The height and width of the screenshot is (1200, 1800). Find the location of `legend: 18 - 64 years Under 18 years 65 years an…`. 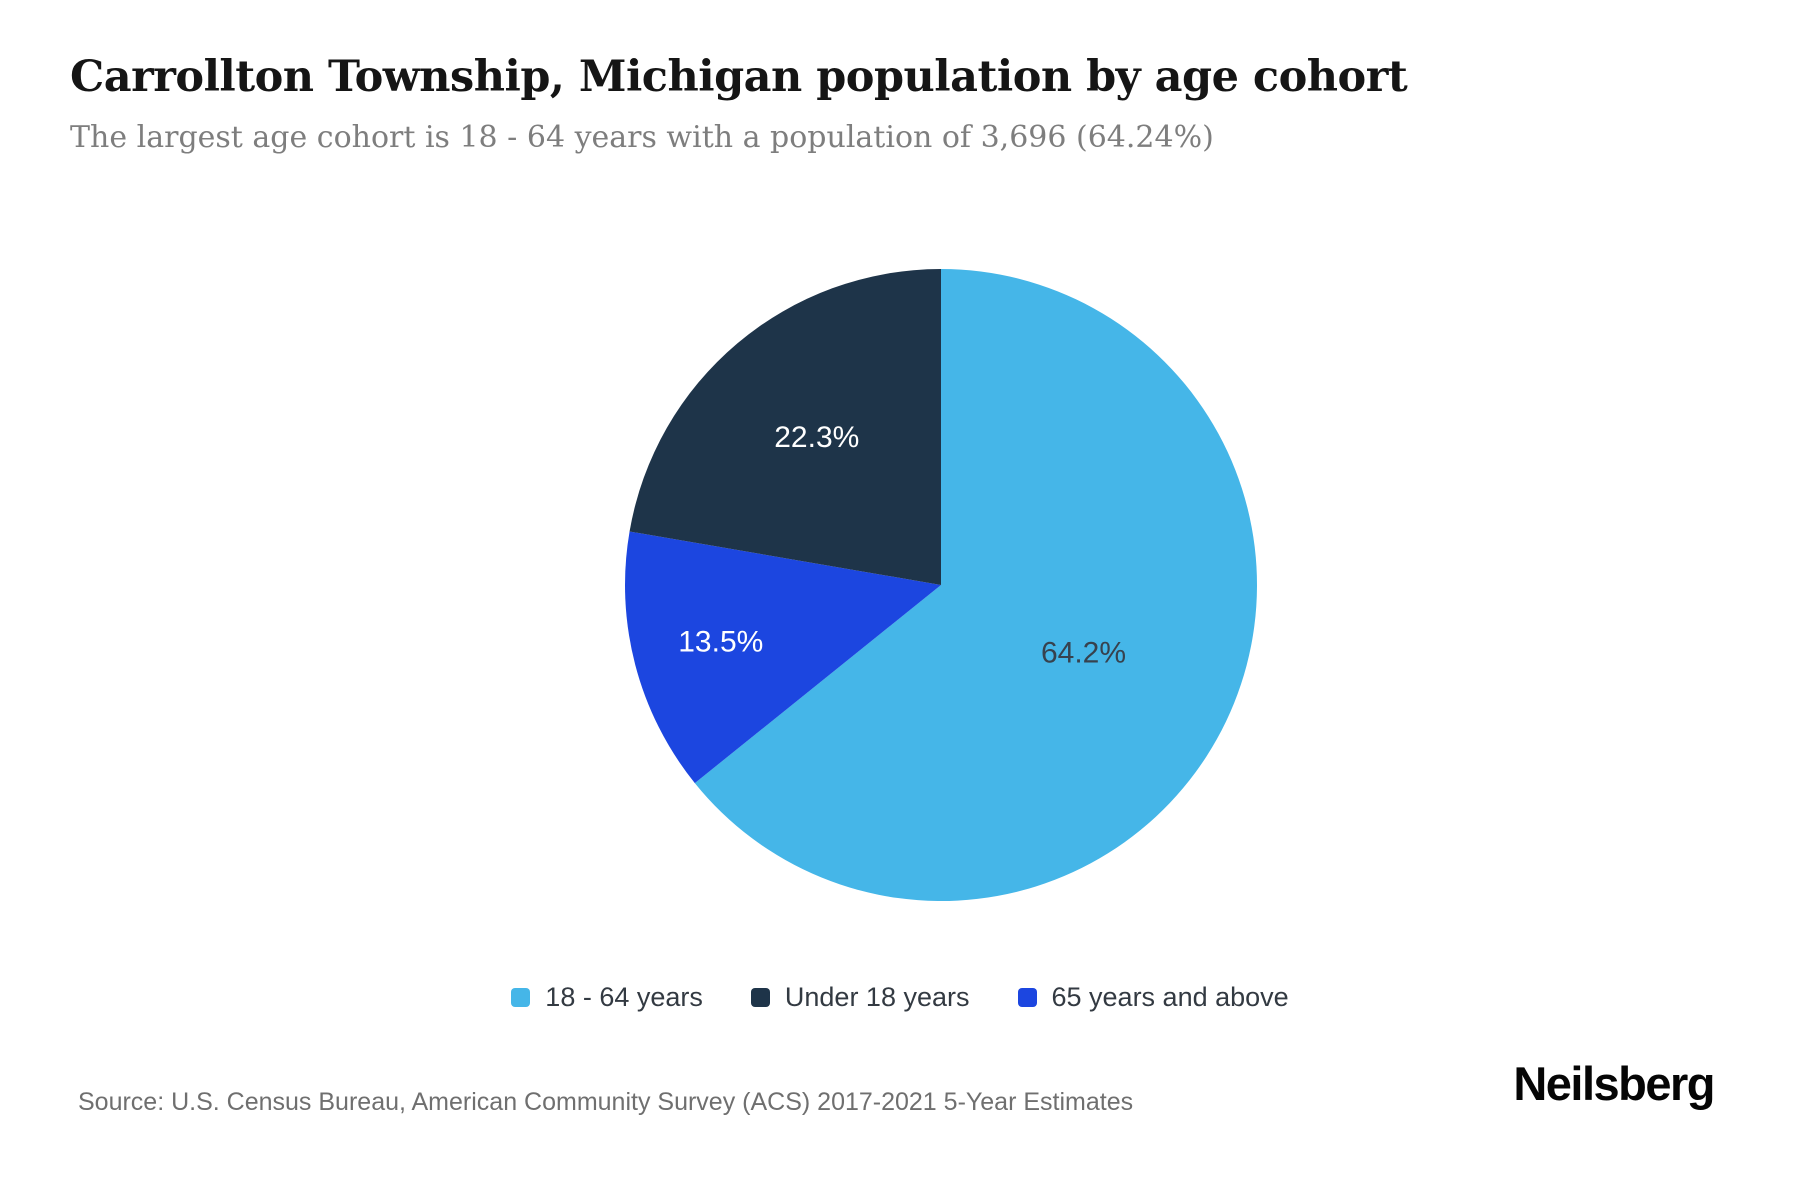

legend: 18 - 64 years Under 18 years 65 years an… is located at coordinates (900, 997).